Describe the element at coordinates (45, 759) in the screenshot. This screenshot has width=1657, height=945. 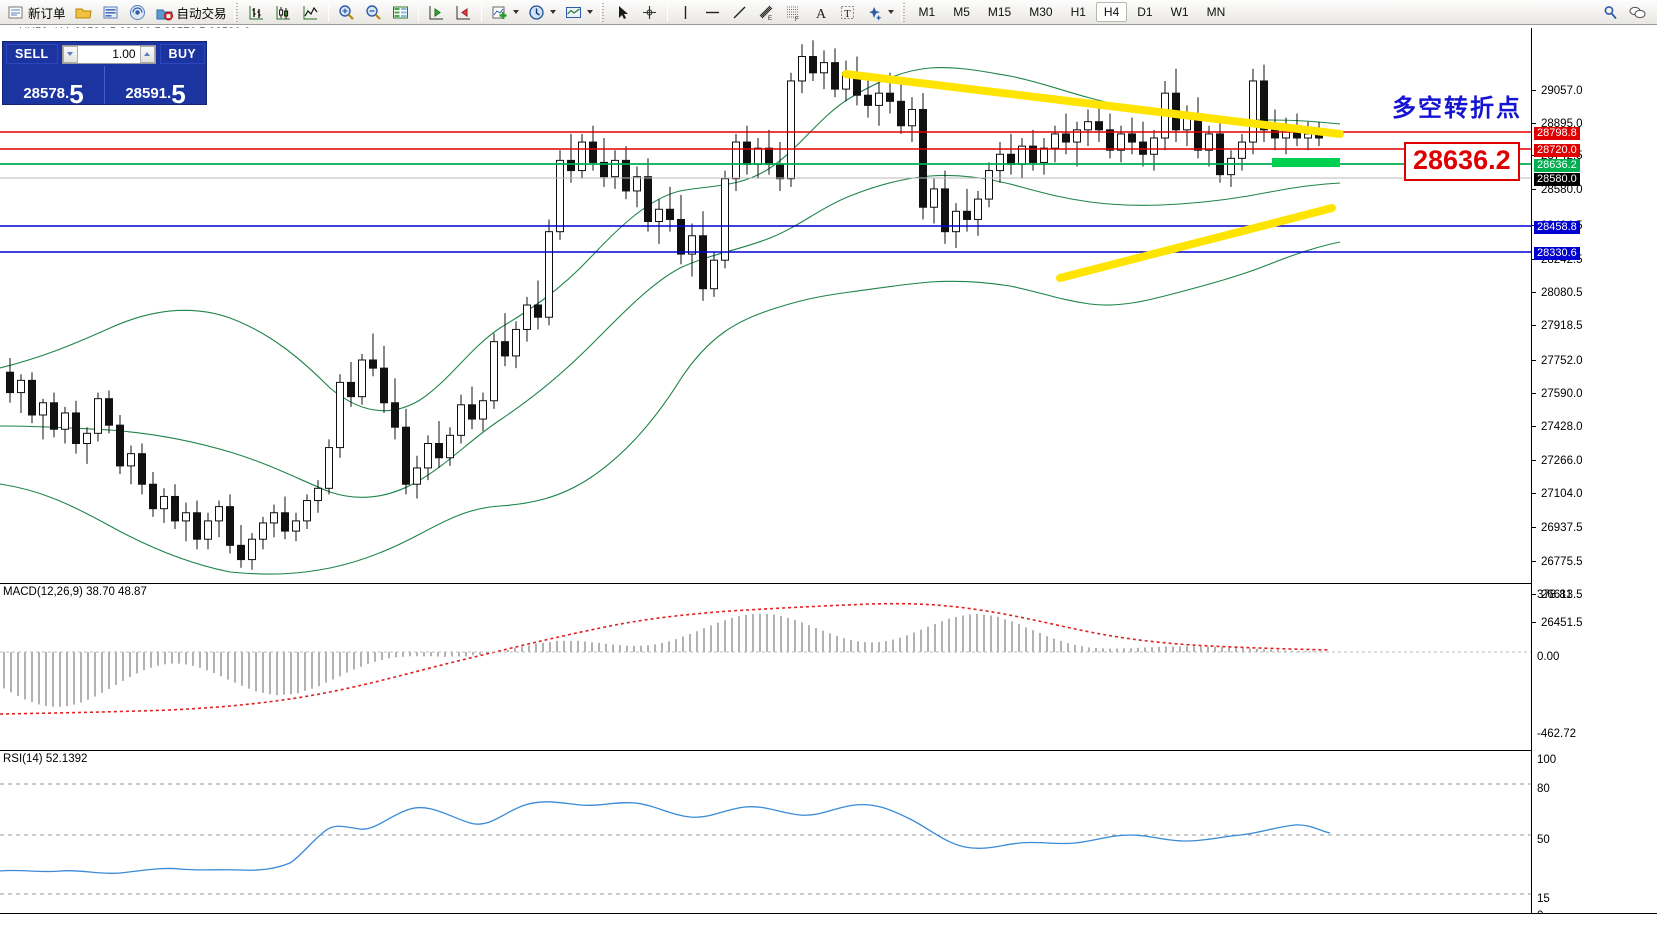
I see `rsi-caption: RSI(14) 52.1392` at that location.